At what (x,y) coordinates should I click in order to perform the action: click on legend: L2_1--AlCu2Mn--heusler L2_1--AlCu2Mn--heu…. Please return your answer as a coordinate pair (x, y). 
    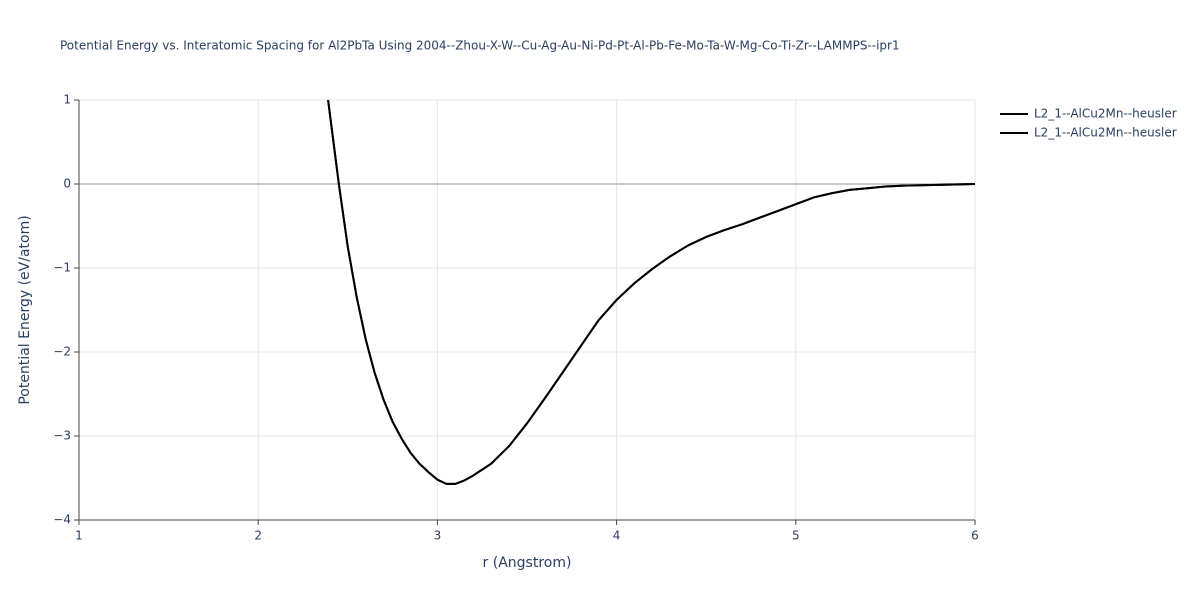
    Looking at the image, I should click on (1088, 123).